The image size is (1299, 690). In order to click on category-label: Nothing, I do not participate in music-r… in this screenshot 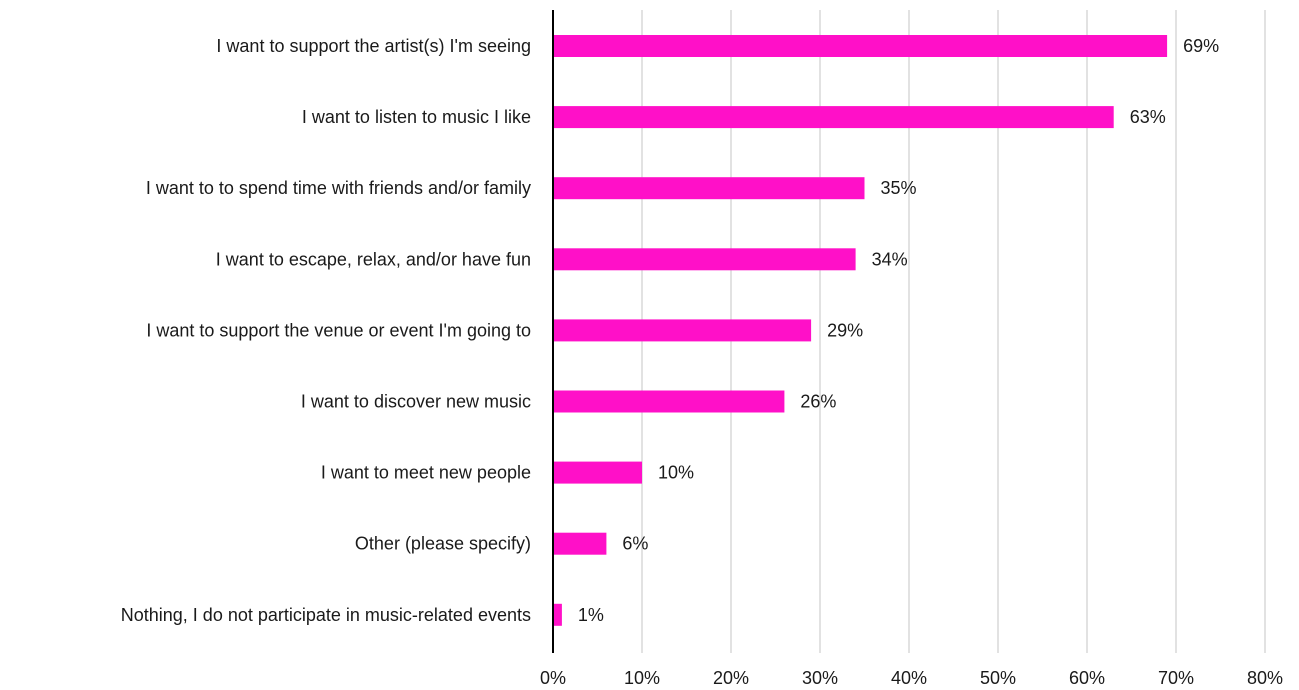, I will do `click(326, 615)`.